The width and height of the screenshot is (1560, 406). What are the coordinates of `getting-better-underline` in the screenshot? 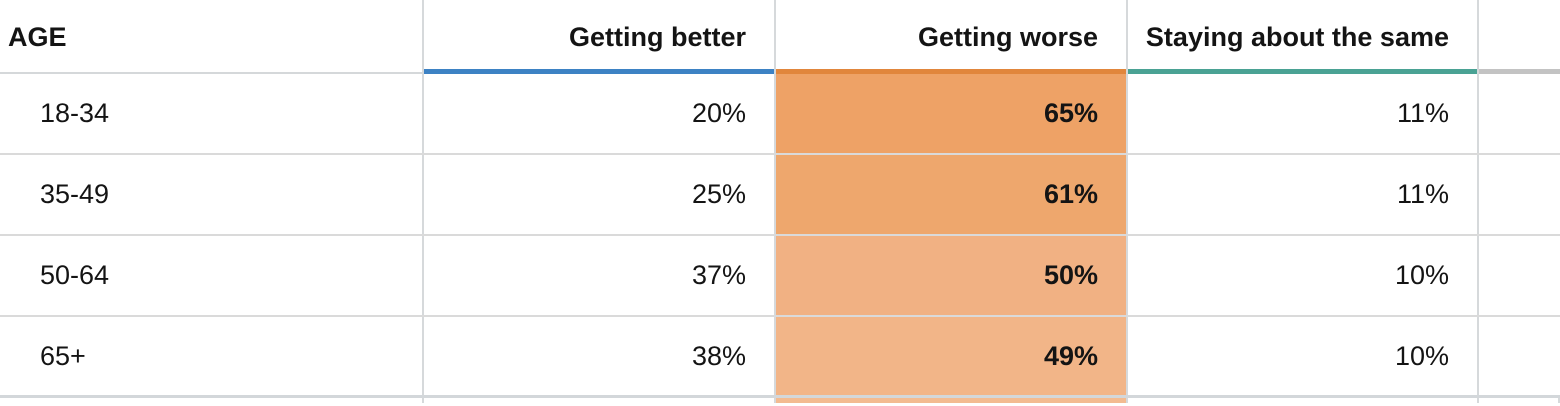 It's located at (599, 71).